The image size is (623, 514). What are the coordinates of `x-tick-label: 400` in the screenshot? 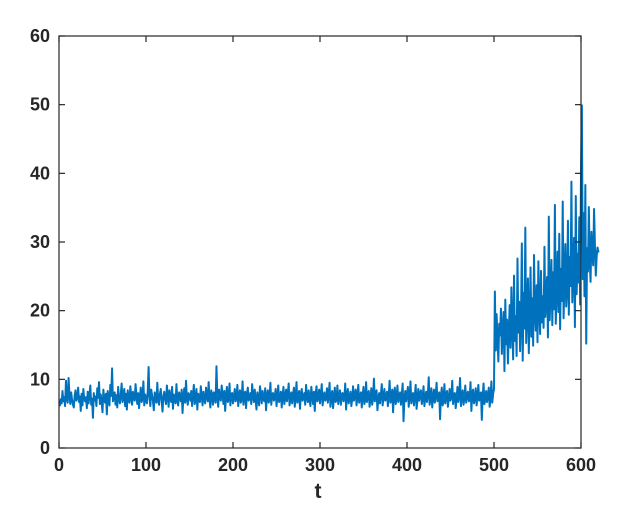 It's located at (407, 465).